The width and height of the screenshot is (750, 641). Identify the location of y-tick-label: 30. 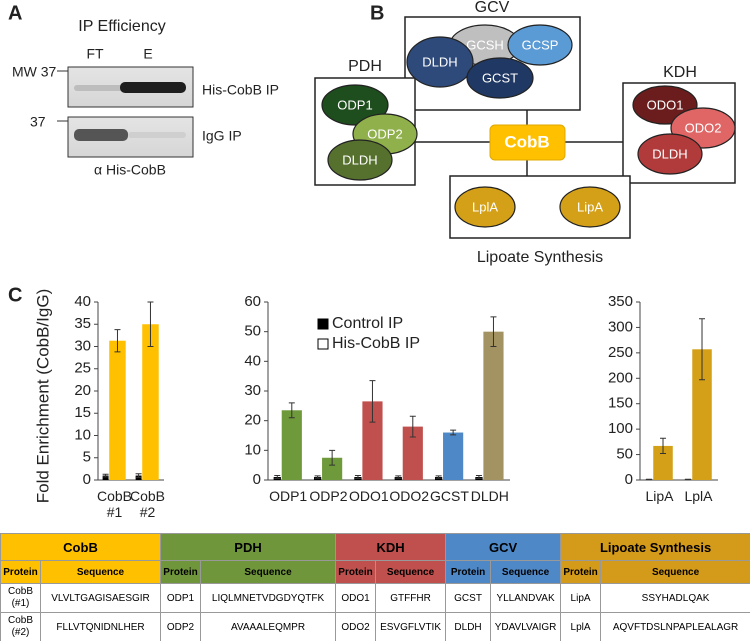
(82, 345).